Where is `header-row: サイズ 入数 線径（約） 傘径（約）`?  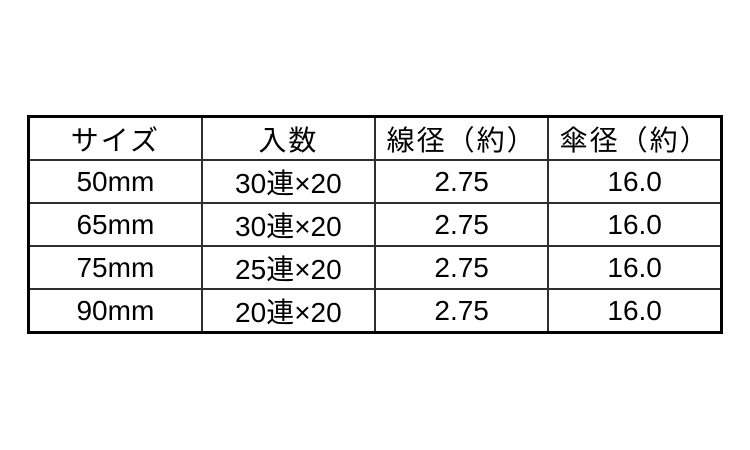 header-row: サイズ 入数 線径（約） 傘径（約） is located at coordinates (375, 138).